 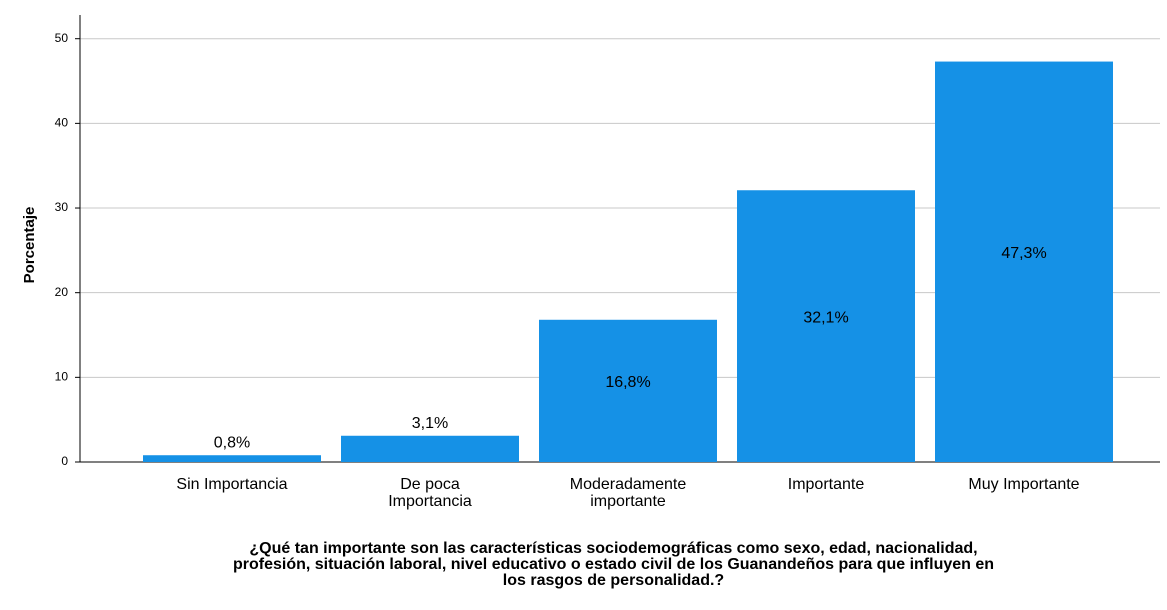 What do you see at coordinates (62, 377) in the screenshot?
I see `y-tick-label: 10` at bounding box center [62, 377].